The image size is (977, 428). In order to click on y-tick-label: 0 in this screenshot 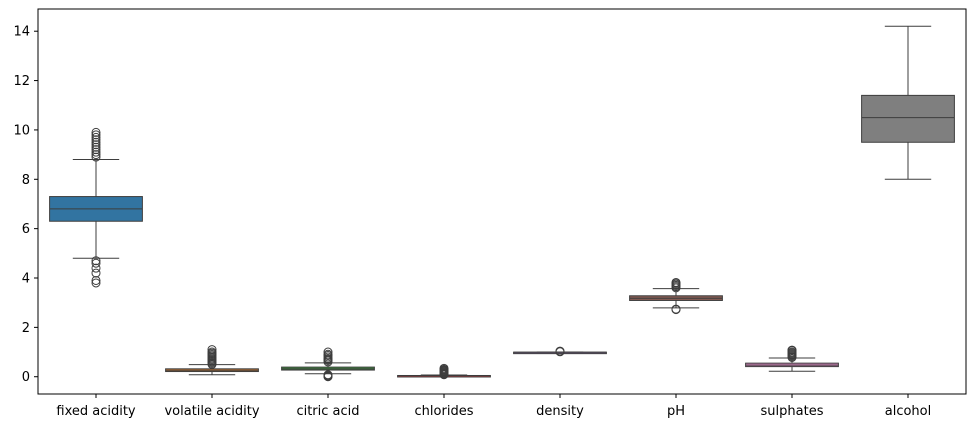, I will do `click(26, 377)`.